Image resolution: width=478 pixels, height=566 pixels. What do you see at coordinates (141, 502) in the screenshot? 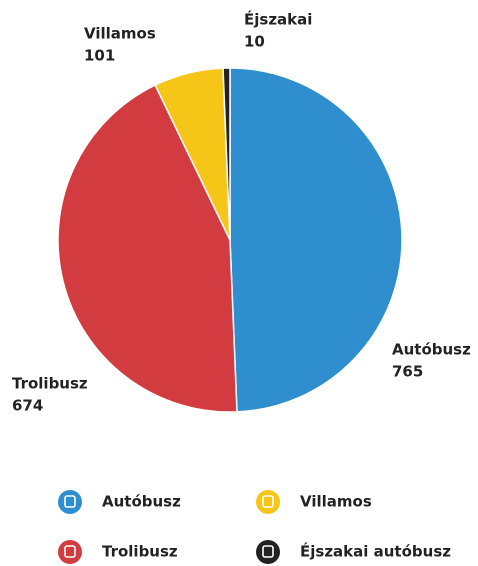
I see `legend-label: Autóbusz` at bounding box center [141, 502].